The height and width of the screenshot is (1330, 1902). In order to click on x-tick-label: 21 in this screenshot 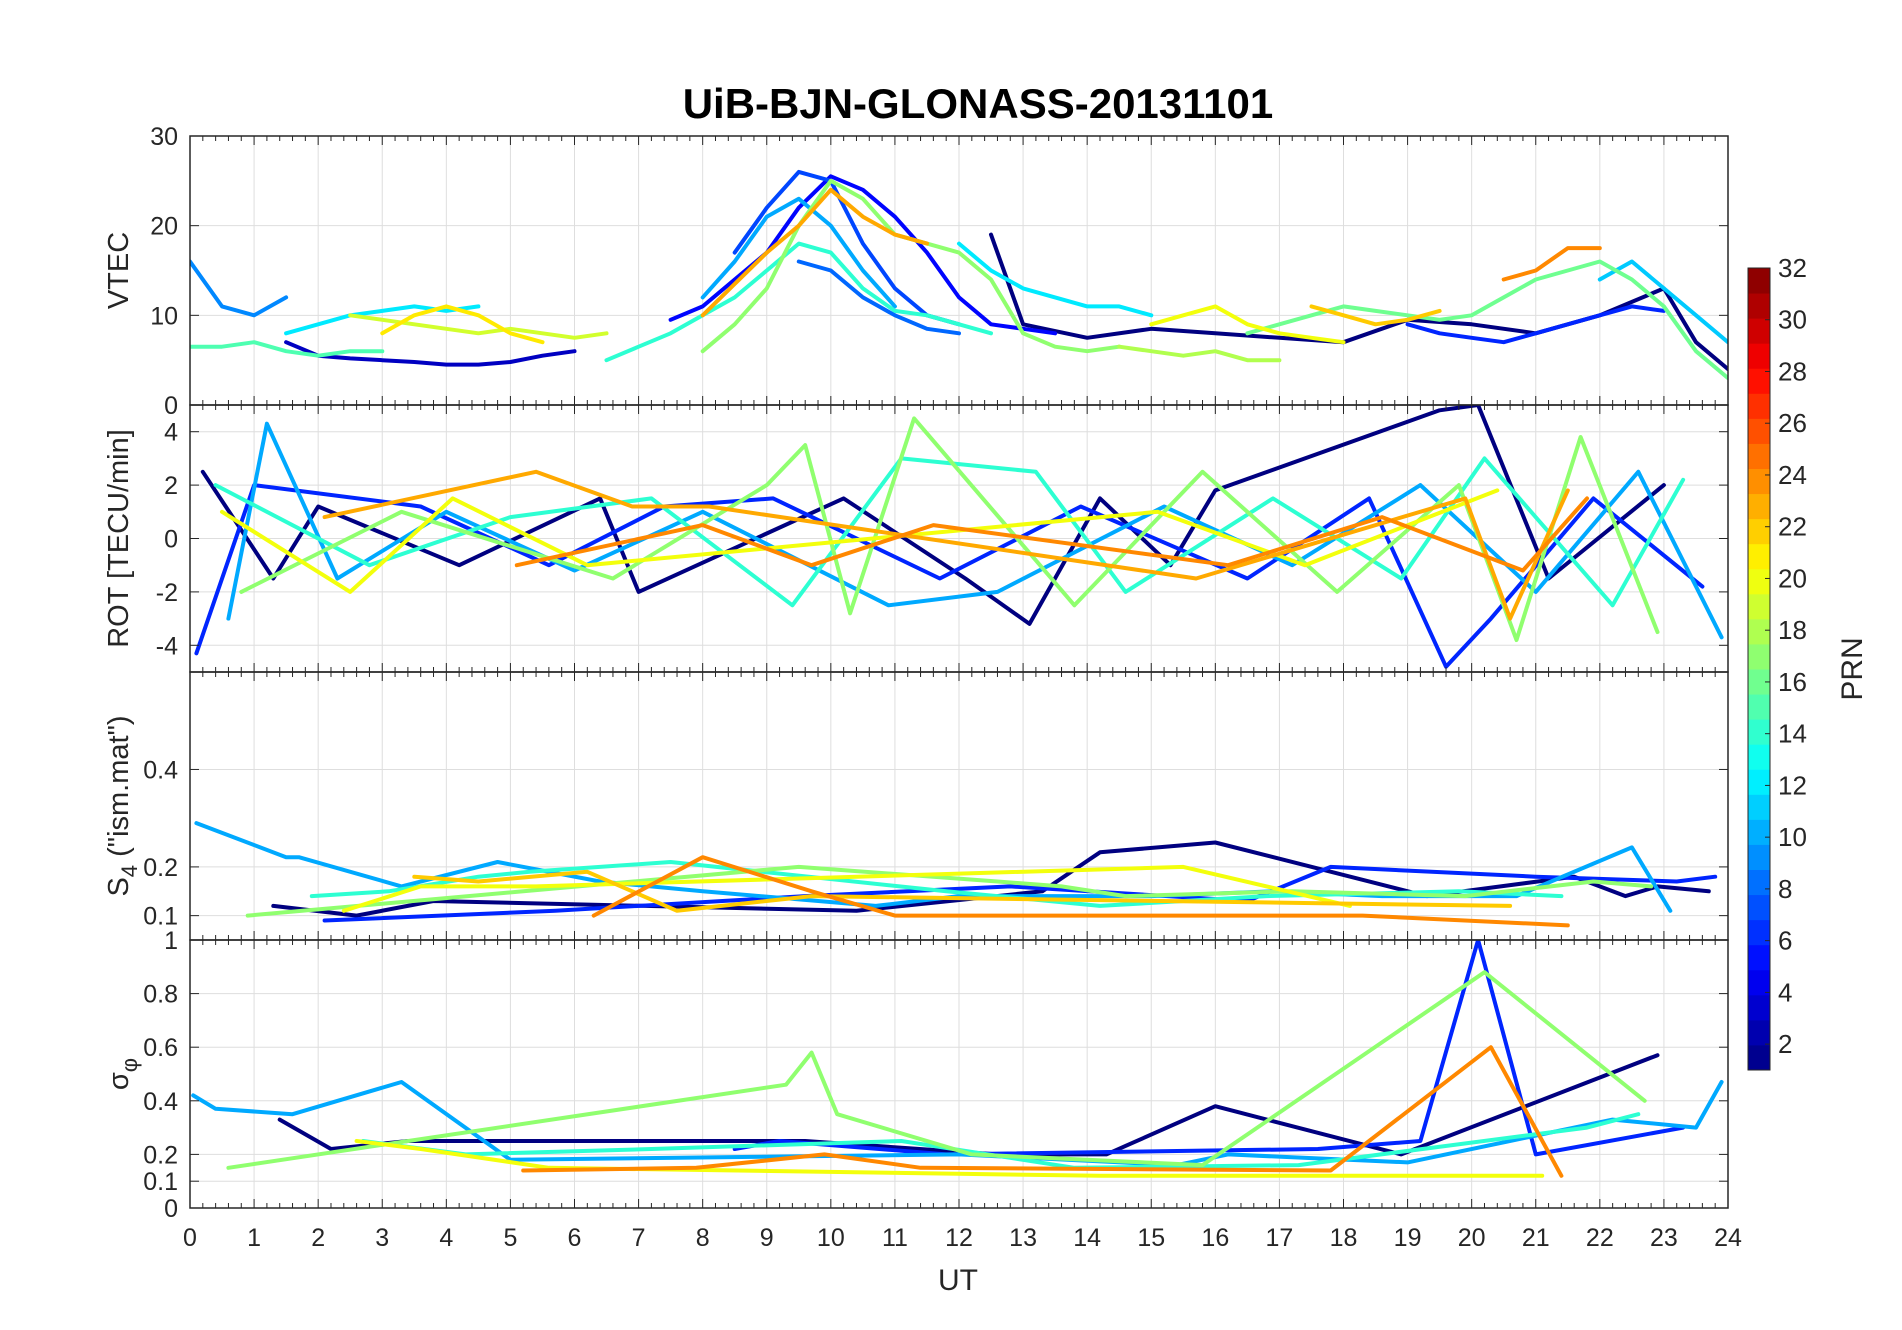, I will do `click(1536, 1238)`.